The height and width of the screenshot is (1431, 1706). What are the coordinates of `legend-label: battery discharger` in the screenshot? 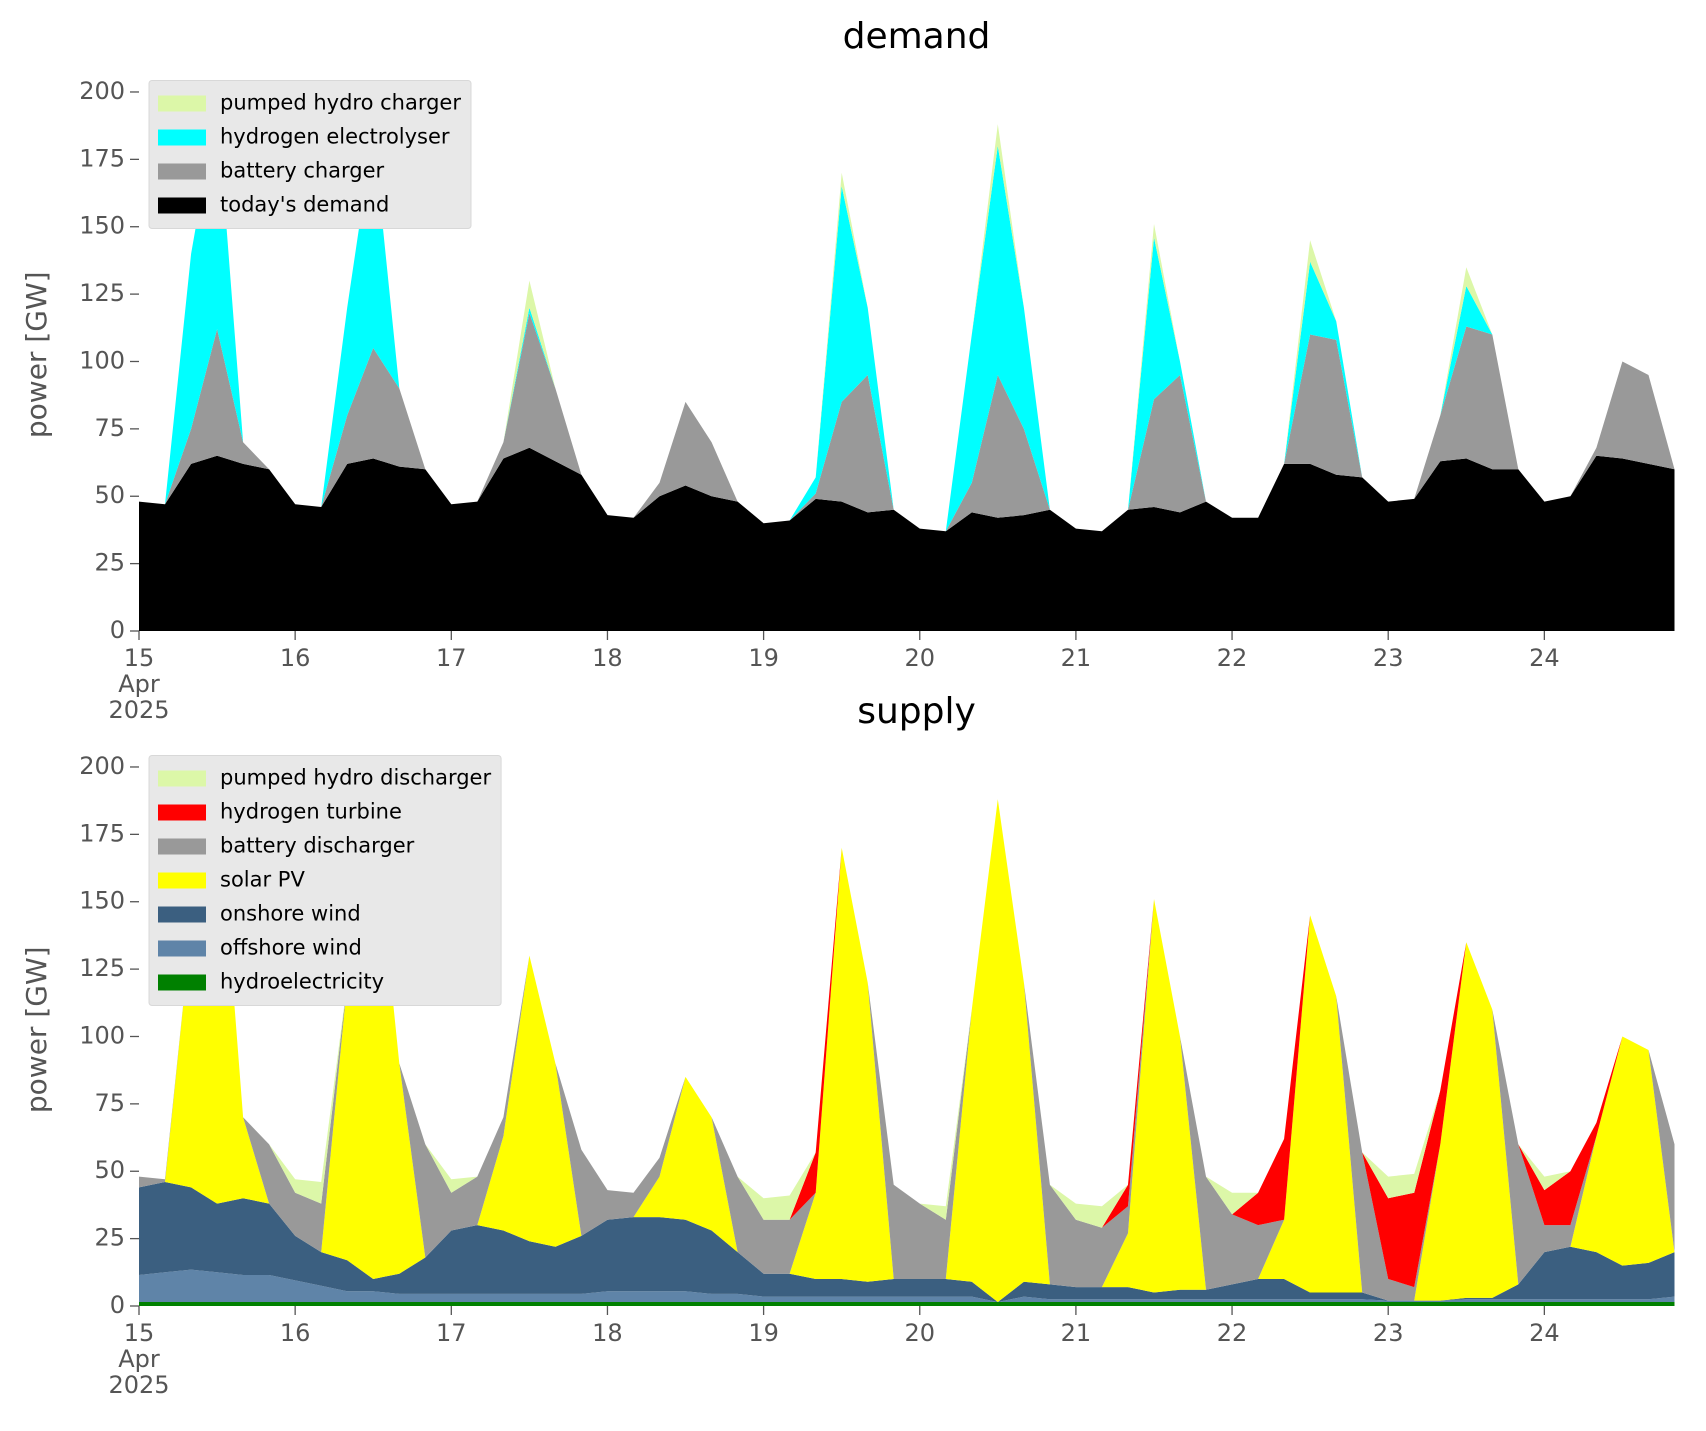 It's located at (317, 846).